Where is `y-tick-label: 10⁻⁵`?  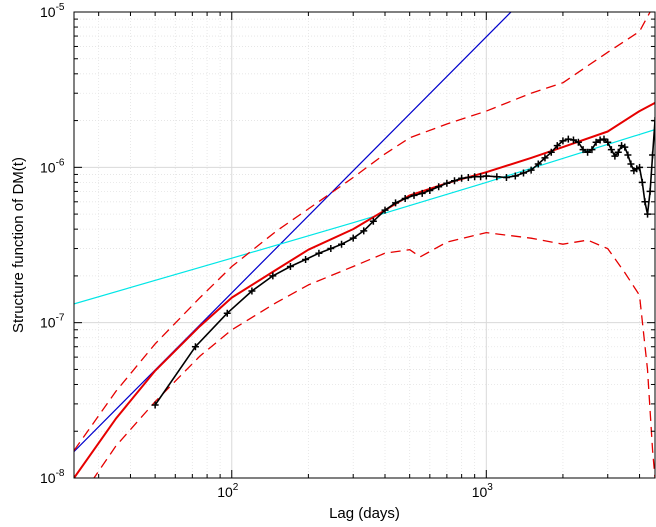
y-tick-label: 10⁻⁵ is located at coordinates (52, 11).